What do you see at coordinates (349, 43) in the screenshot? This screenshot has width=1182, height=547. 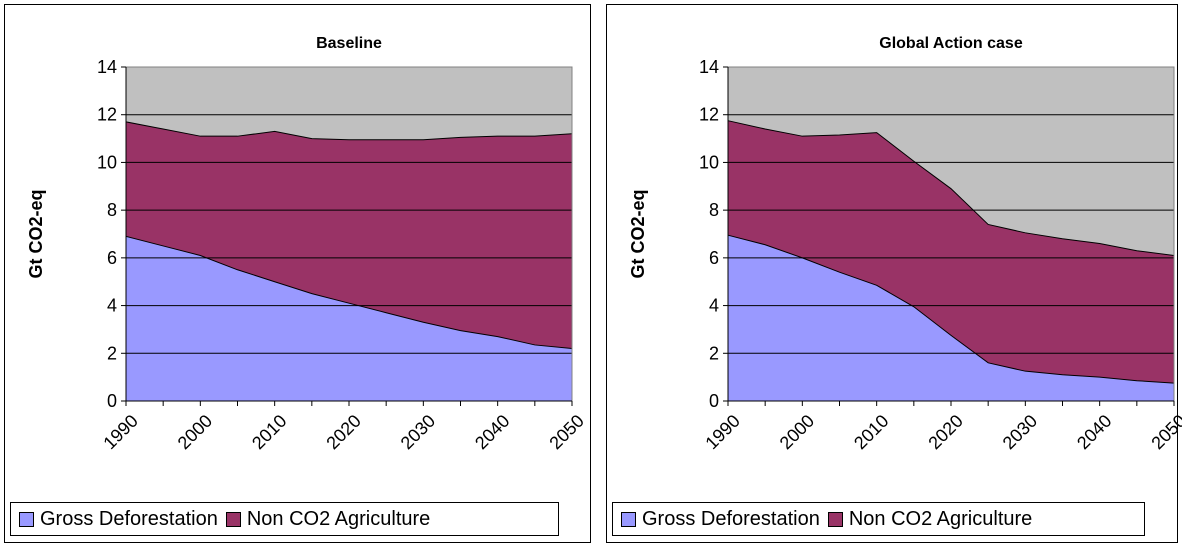 I see `chart-title: Baseline` at bounding box center [349, 43].